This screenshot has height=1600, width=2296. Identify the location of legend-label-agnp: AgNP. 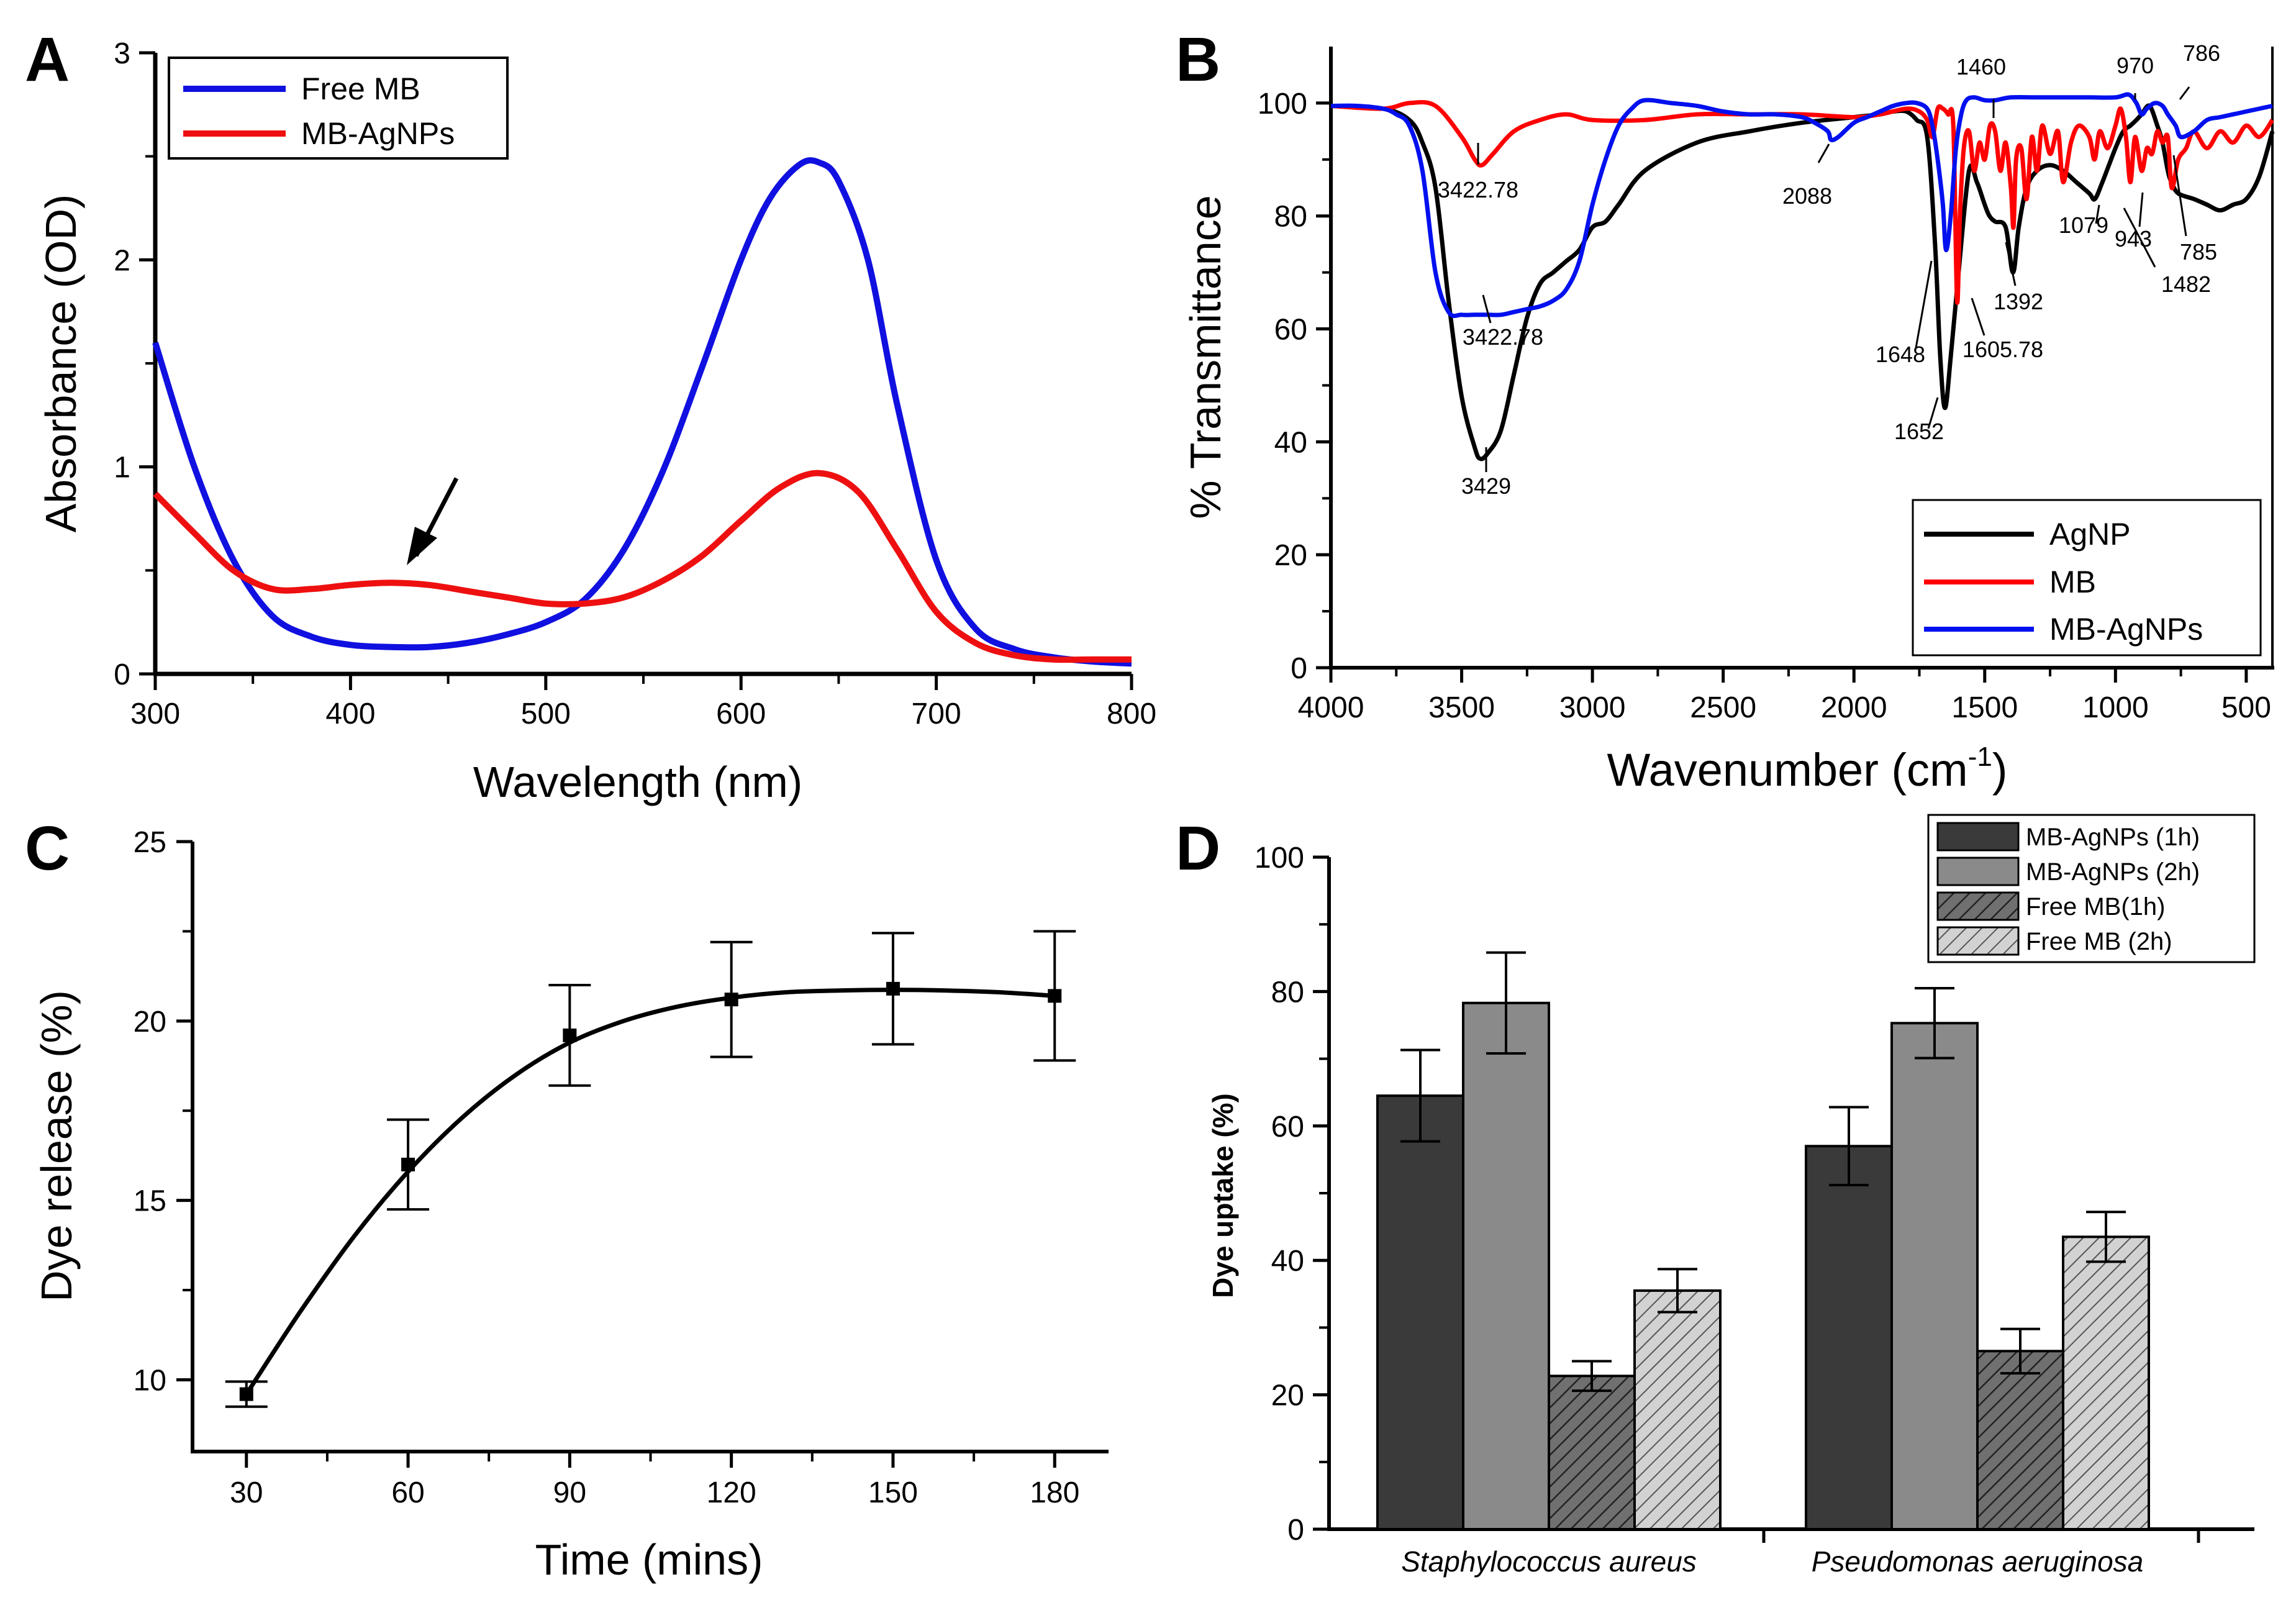
(2090, 534).